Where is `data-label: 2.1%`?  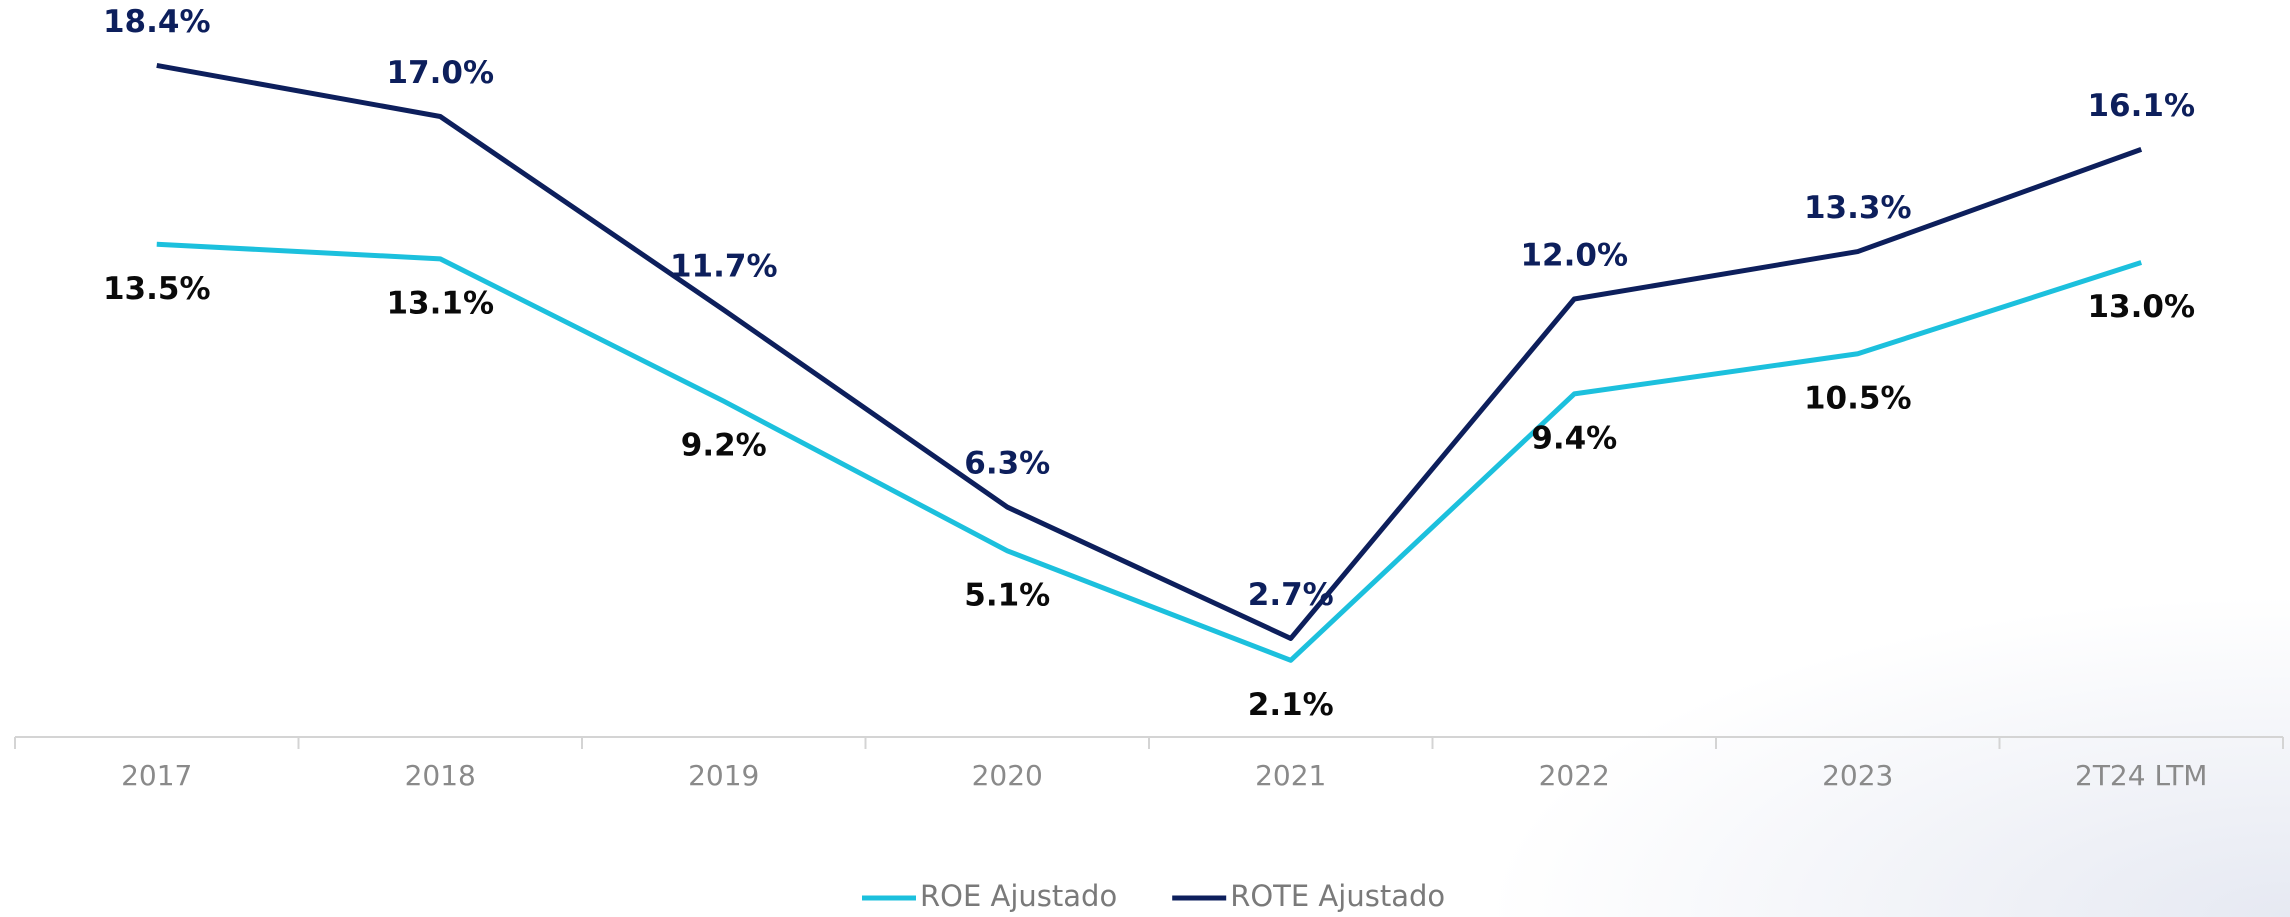 data-label: 2.1% is located at coordinates (1291, 705).